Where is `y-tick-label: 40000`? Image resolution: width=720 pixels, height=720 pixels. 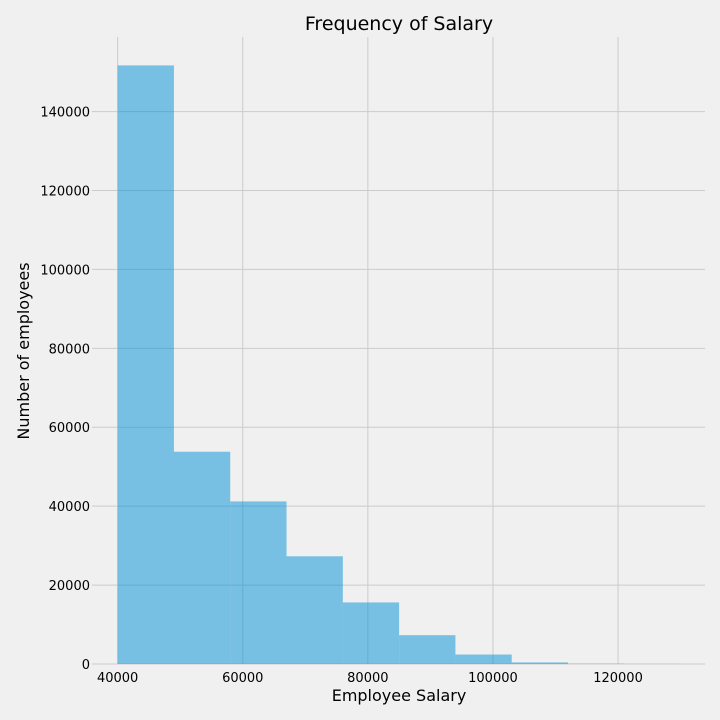 y-tick-label: 40000 is located at coordinates (69, 507).